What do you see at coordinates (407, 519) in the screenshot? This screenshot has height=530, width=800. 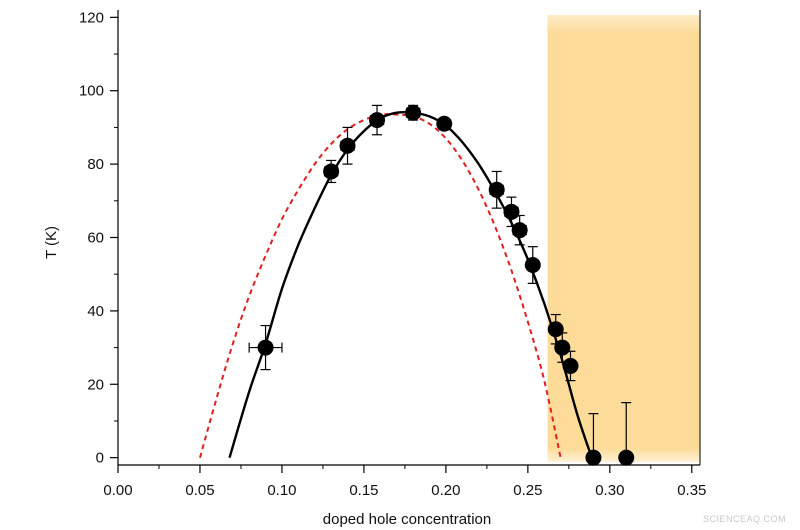 I see `x-axis-label: doped hole concentration` at bounding box center [407, 519].